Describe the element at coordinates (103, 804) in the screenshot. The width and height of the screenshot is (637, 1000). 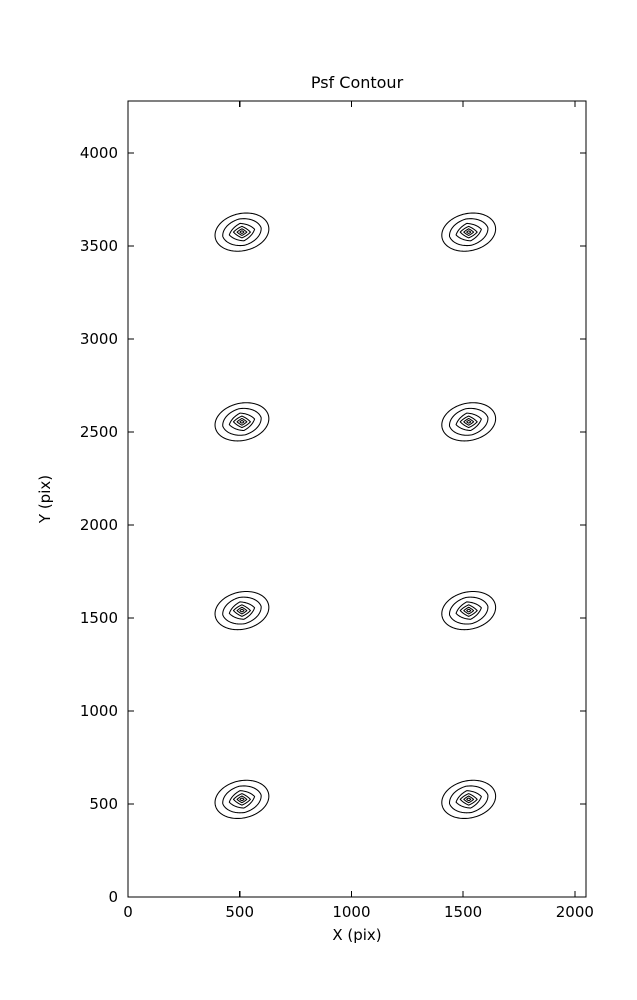
I see `y-tick-label: 500` at that location.